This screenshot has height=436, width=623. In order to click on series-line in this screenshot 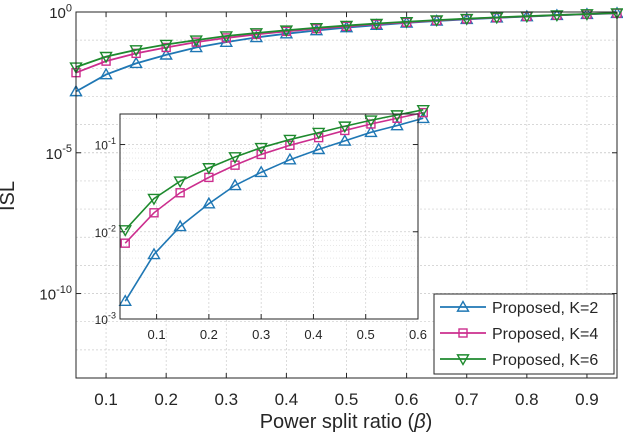, I will do `click(346, 40)`.